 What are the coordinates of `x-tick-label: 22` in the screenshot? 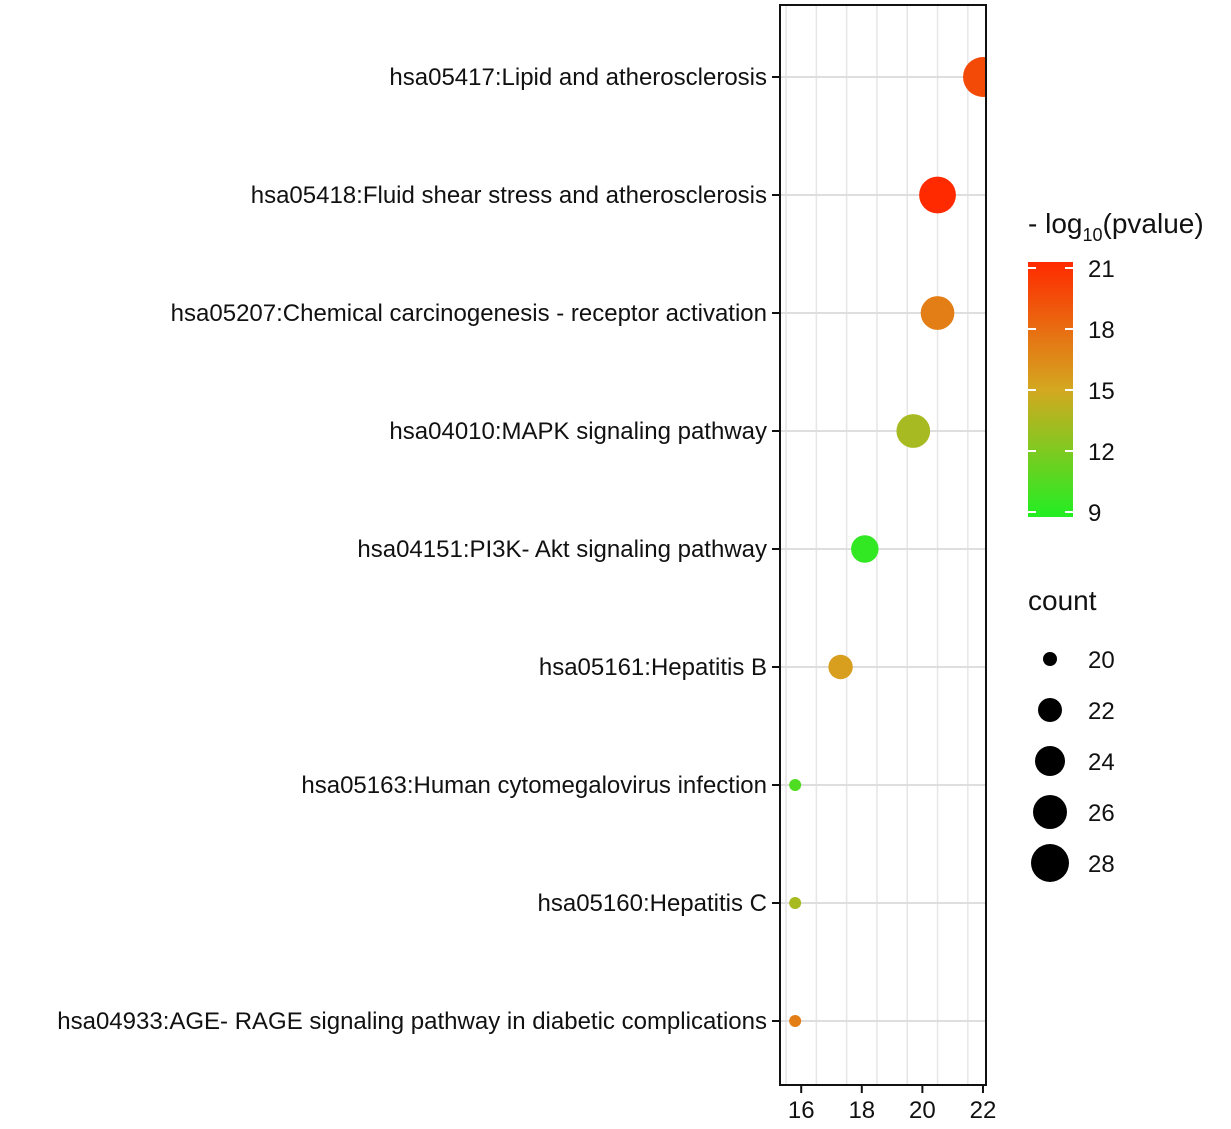 It's located at (983, 1110).